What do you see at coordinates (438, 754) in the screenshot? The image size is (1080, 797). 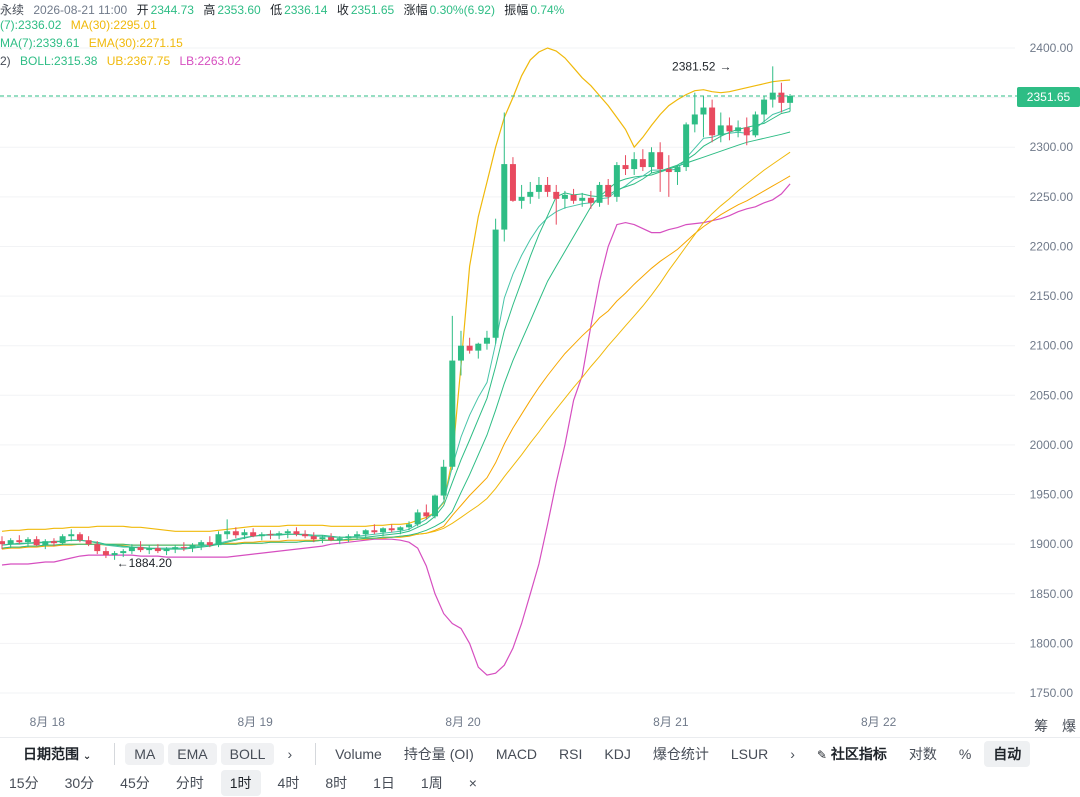 I see `indicator-oi: 持仓量 (OI)` at bounding box center [438, 754].